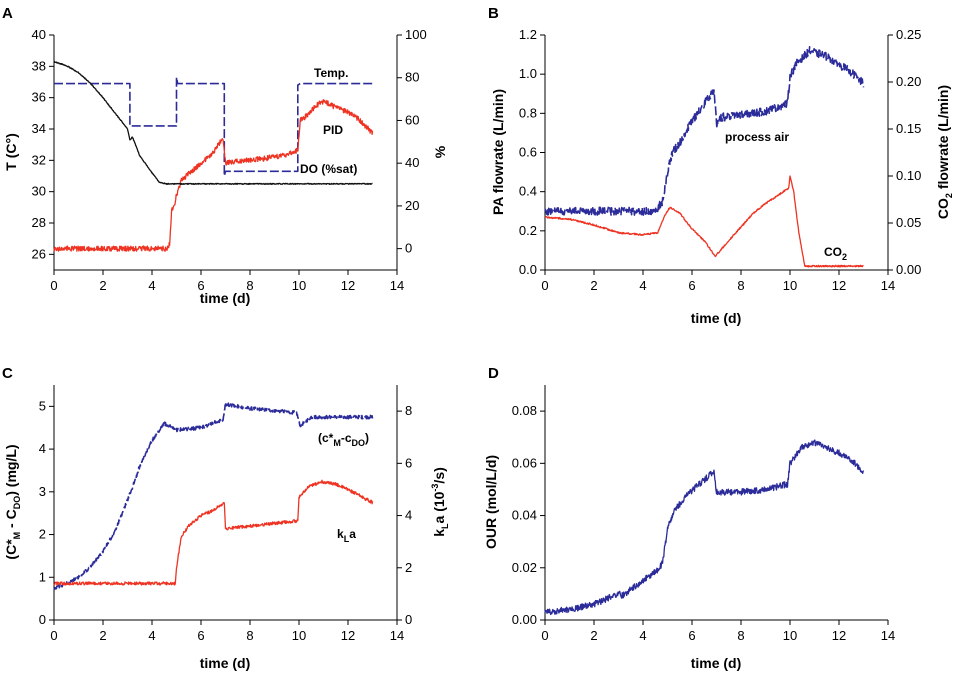 This screenshot has height=678, width=957. Describe the element at coordinates (39, 253) in the screenshot. I see `y-left-tick-label: 26` at that location.